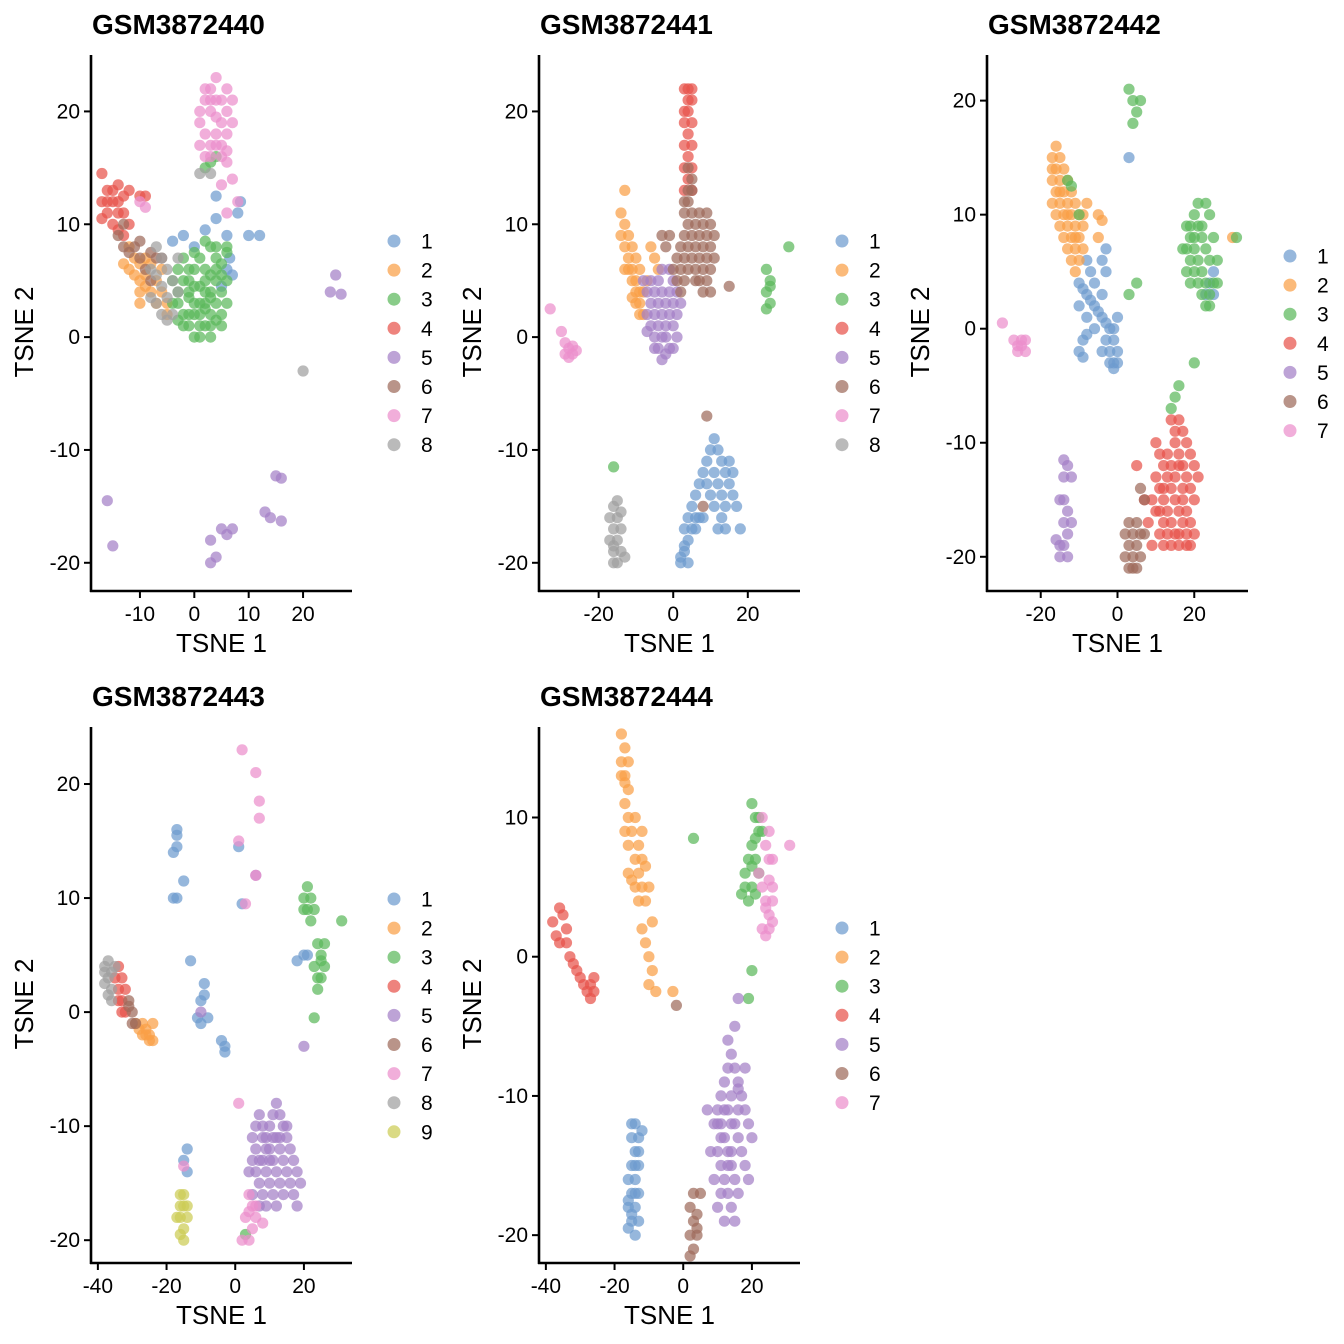 Image resolution: width=1344 pixels, height=1344 pixels. What do you see at coordinates (178, 696) in the screenshot?
I see `panel-title: GSM3872443` at bounding box center [178, 696].